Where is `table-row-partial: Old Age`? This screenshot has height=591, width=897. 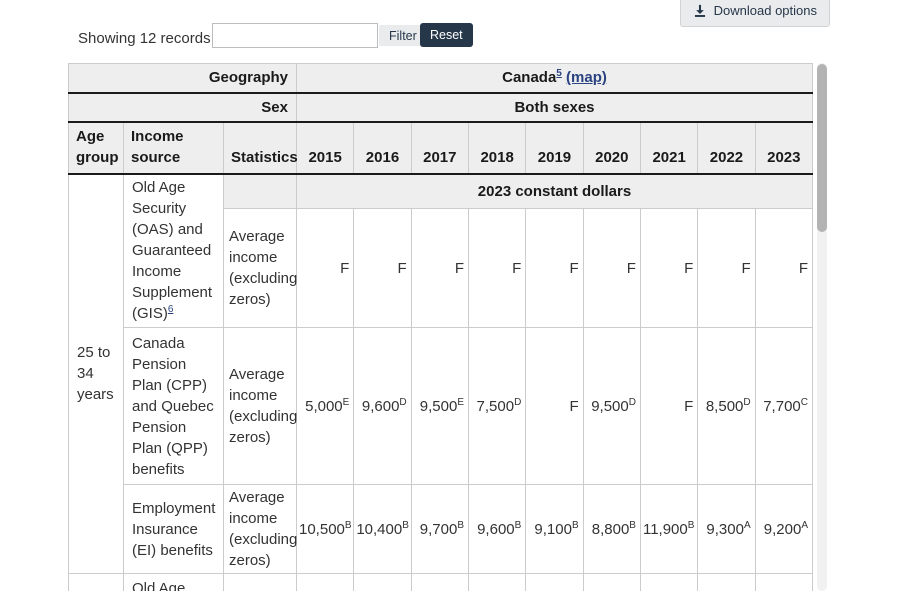 table-row-partial: Old Age is located at coordinates (441, 582).